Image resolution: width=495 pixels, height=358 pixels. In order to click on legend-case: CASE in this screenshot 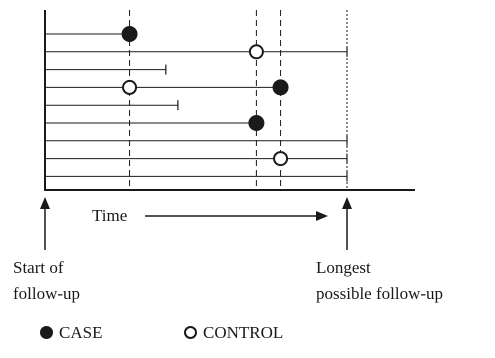, I will do `click(71, 333)`.